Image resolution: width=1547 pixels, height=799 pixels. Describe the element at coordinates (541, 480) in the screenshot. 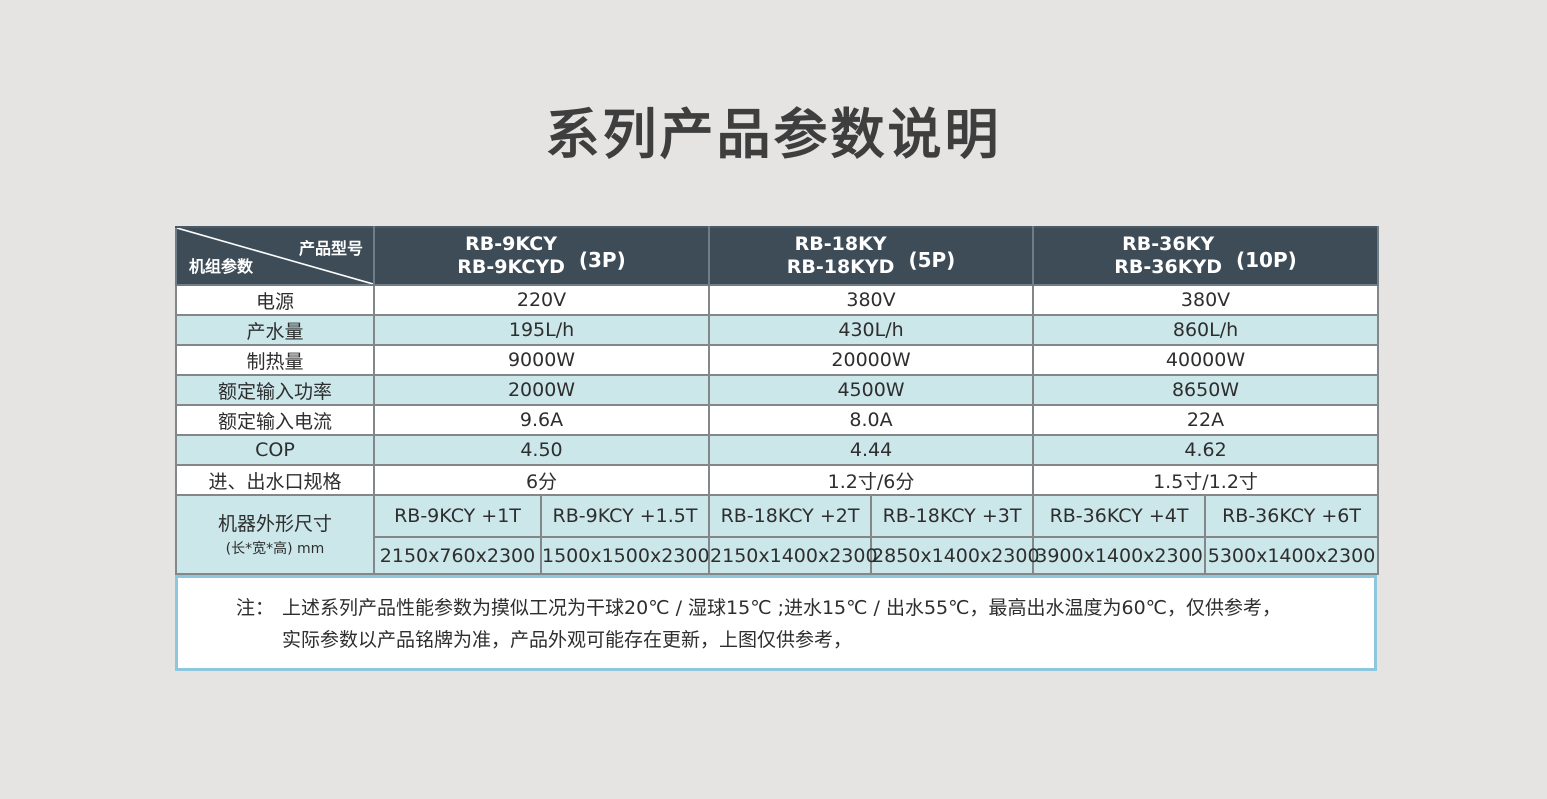

I see `row-value: 6分` at that location.